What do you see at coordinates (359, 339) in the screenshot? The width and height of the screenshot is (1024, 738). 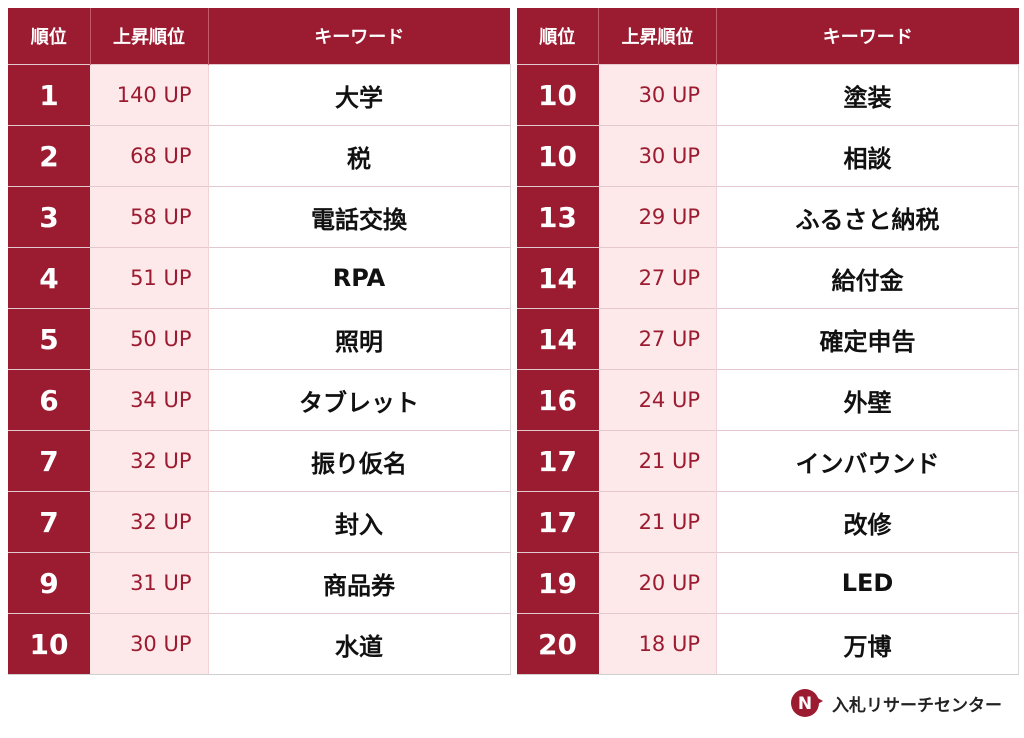 I see `keyword-text: 照明` at bounding box center [359, 339].